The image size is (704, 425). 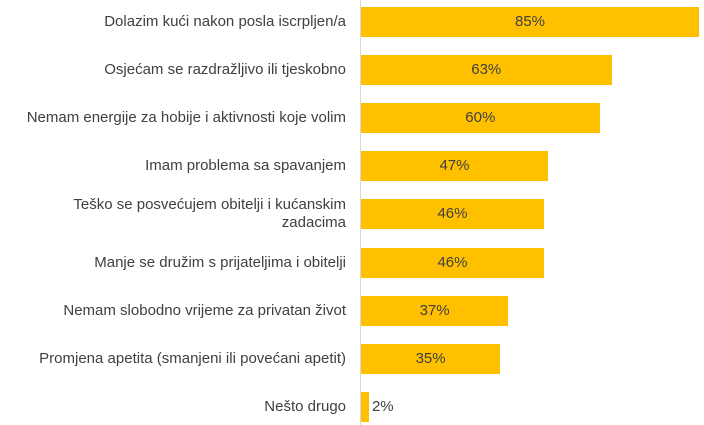 I want to click on category-label: Imam problema sa spavanjem, so click(x=245, y=166).